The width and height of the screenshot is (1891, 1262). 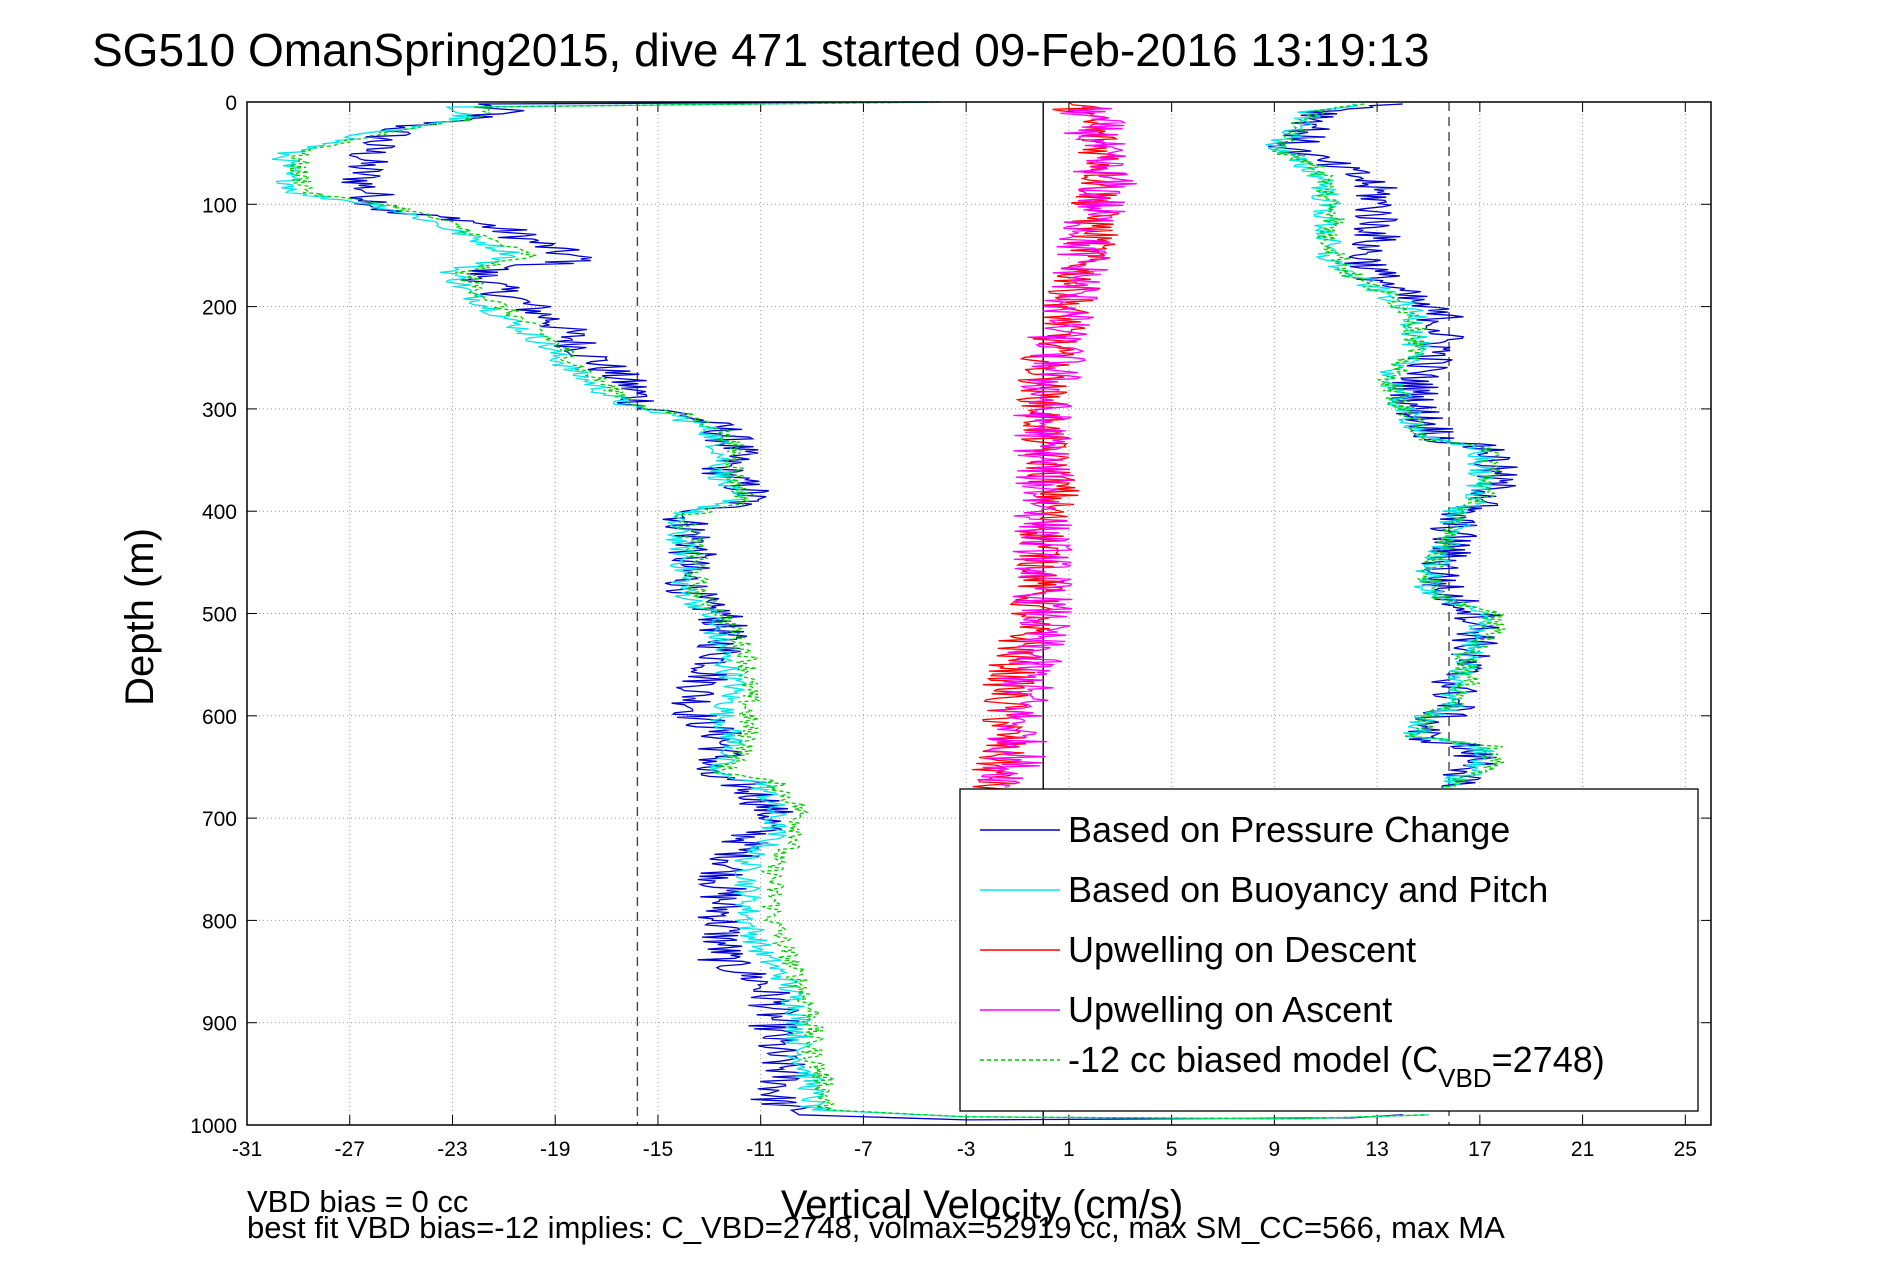 What do you see at coordinates (1172, 1149) in the screenshot?
I see `x-tick-label: 5` at bounding box center [1172, 1149].